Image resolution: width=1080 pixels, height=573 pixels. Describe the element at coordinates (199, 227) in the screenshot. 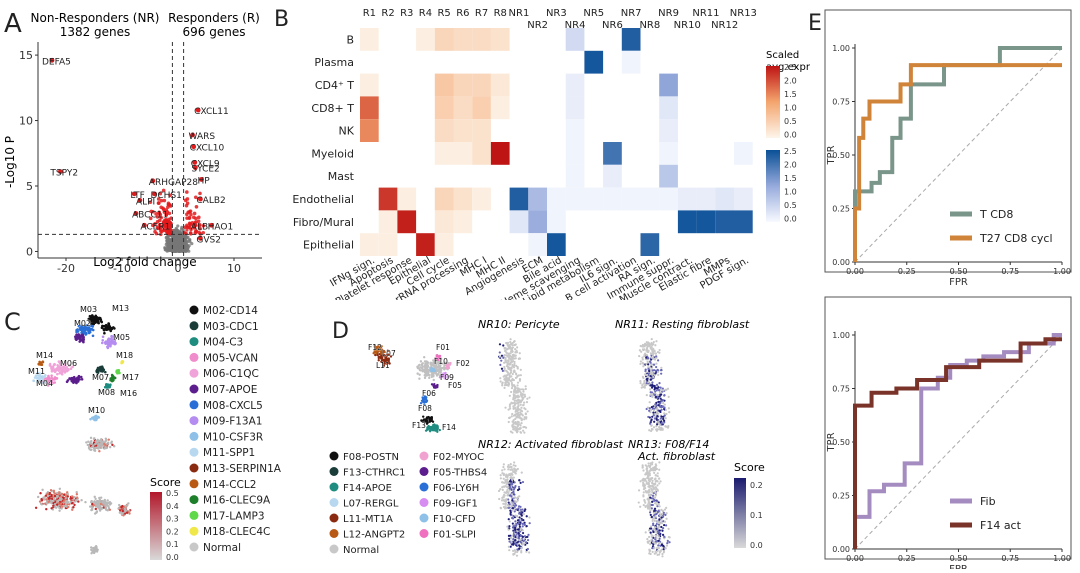

I see `gene-label: ALB` at that location.